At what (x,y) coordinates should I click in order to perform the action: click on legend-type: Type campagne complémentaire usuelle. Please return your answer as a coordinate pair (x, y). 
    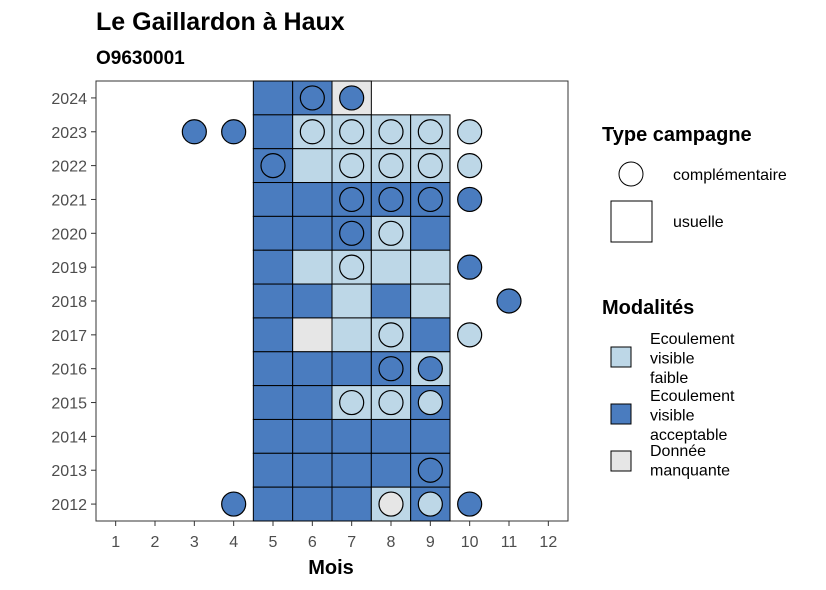
    Looking at the image, I should click on (694, 183).